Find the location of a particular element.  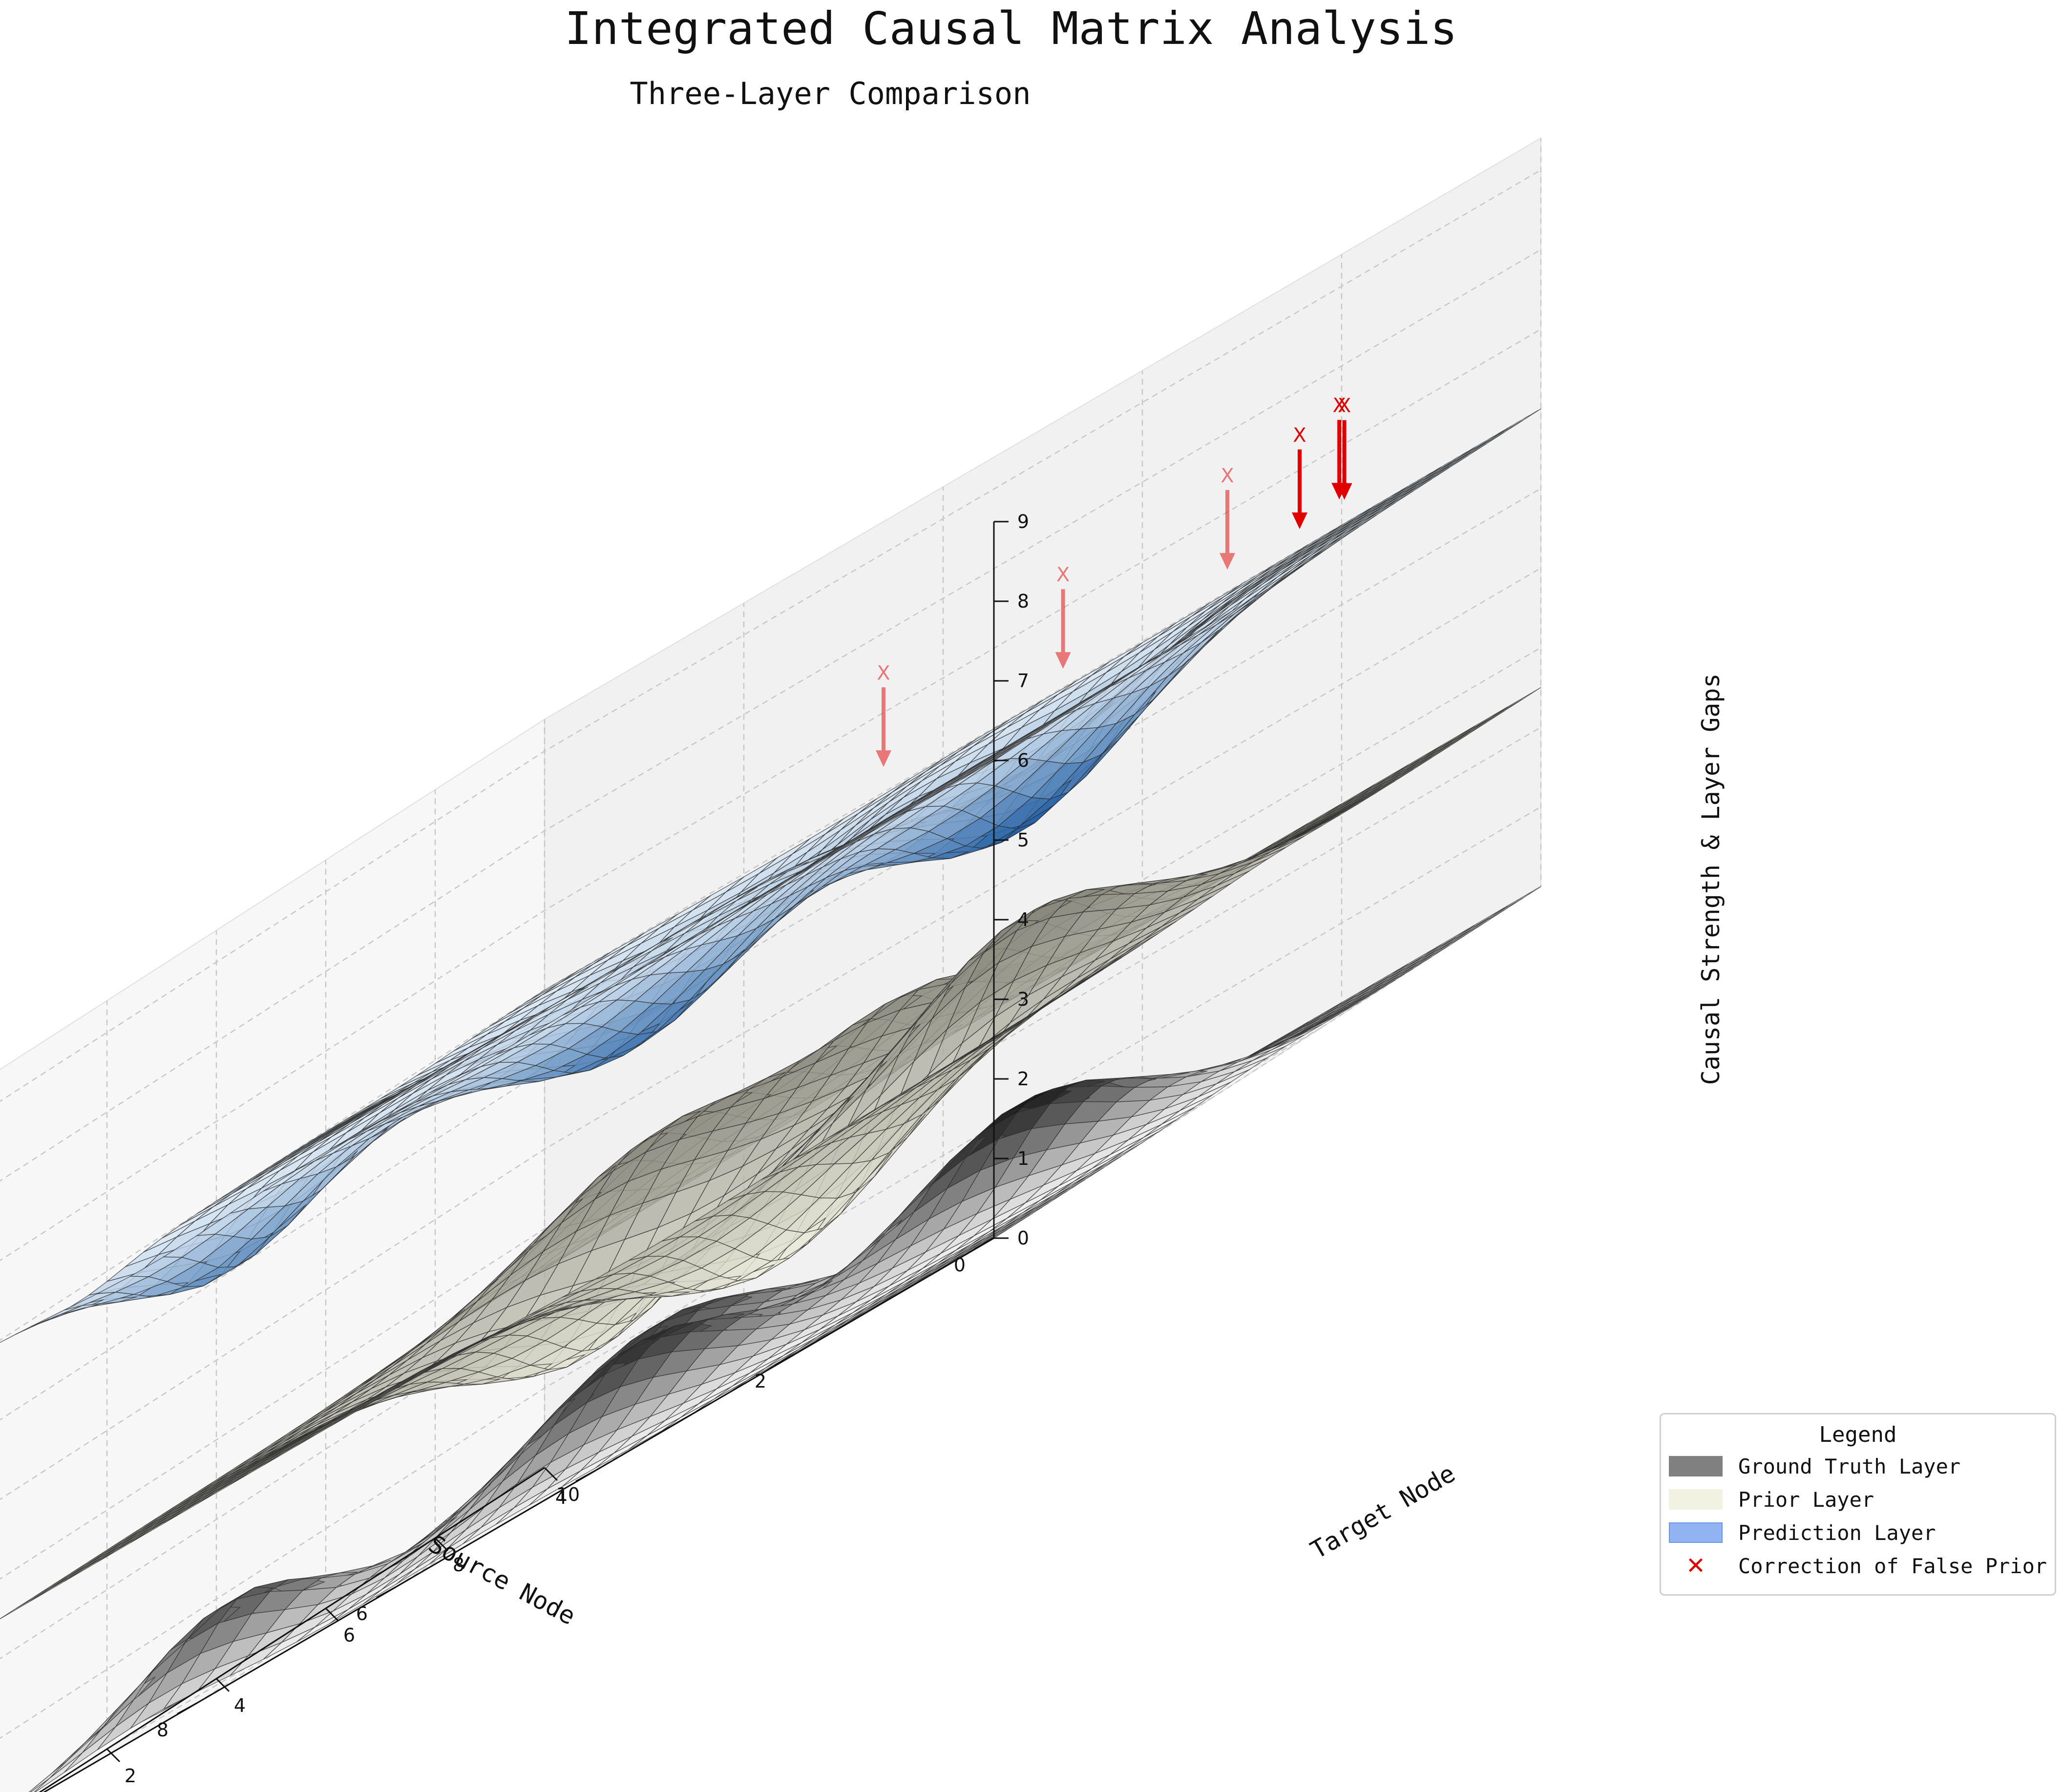

z-tick-label: 3 is located at coordinates (1023, 999).